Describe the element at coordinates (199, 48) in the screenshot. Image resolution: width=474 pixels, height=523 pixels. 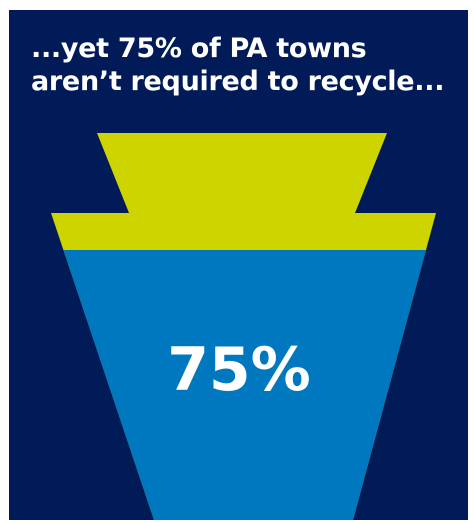
I see `headline-line-1: ...yet 75% of PA towns` at that location.